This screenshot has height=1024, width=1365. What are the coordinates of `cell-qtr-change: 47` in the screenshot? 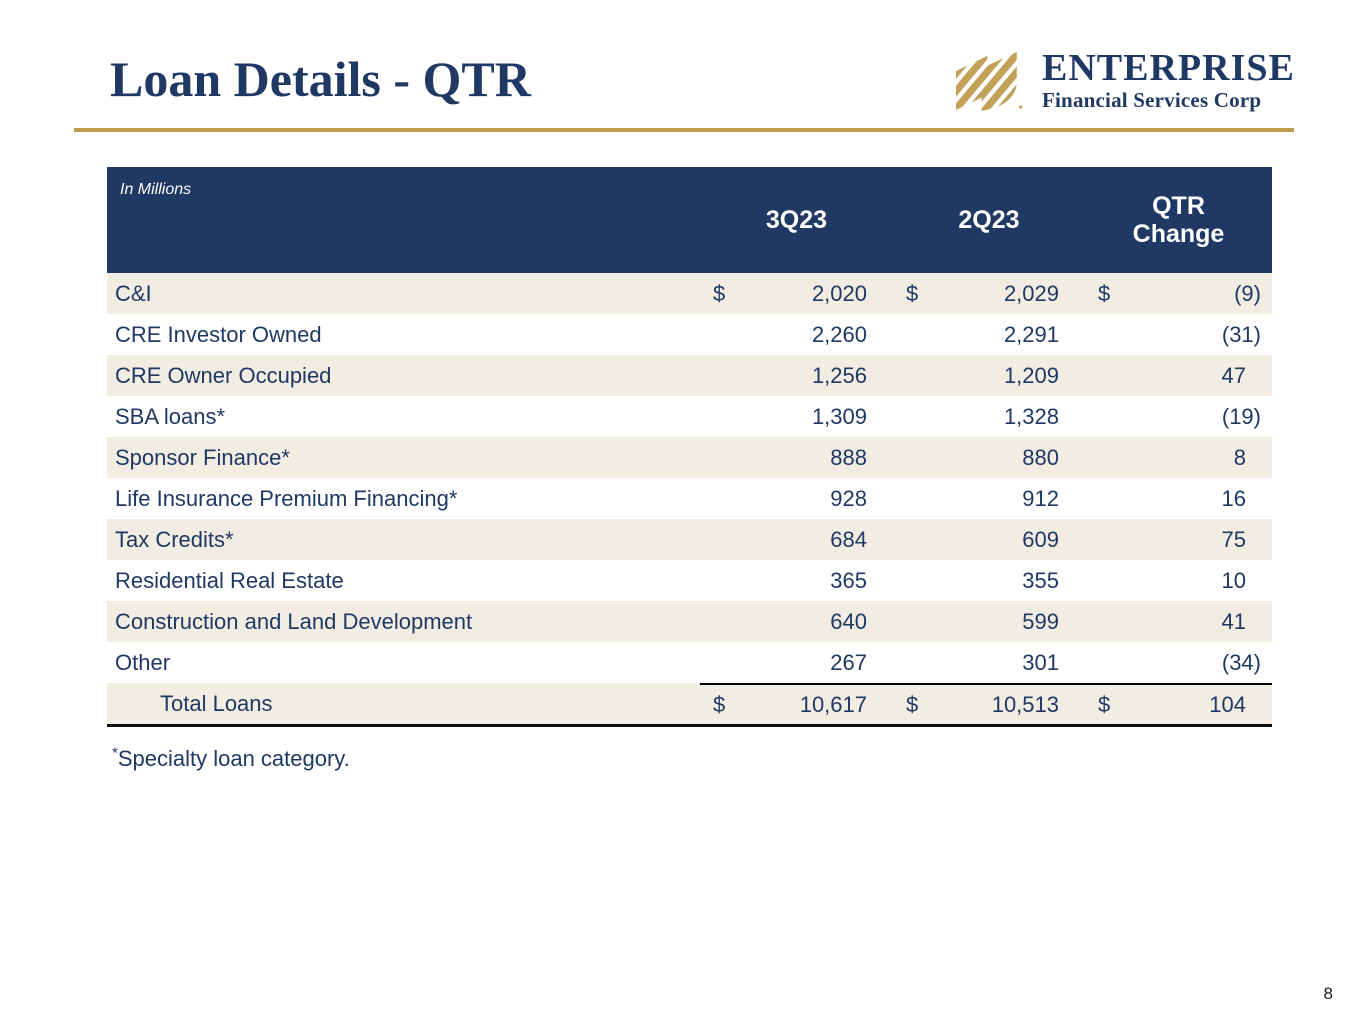 It's located at (1178, 375).